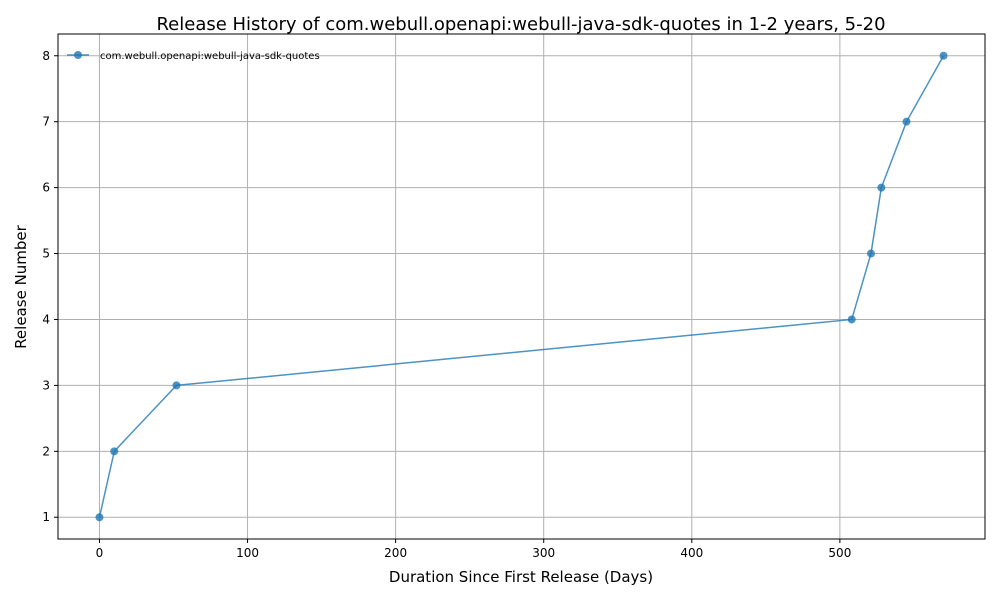 This screenshot has height=600, width=1000. Describe the element at coordinates (543, 553) in the screenshot. I see `x-tick-label: 300` at that location.